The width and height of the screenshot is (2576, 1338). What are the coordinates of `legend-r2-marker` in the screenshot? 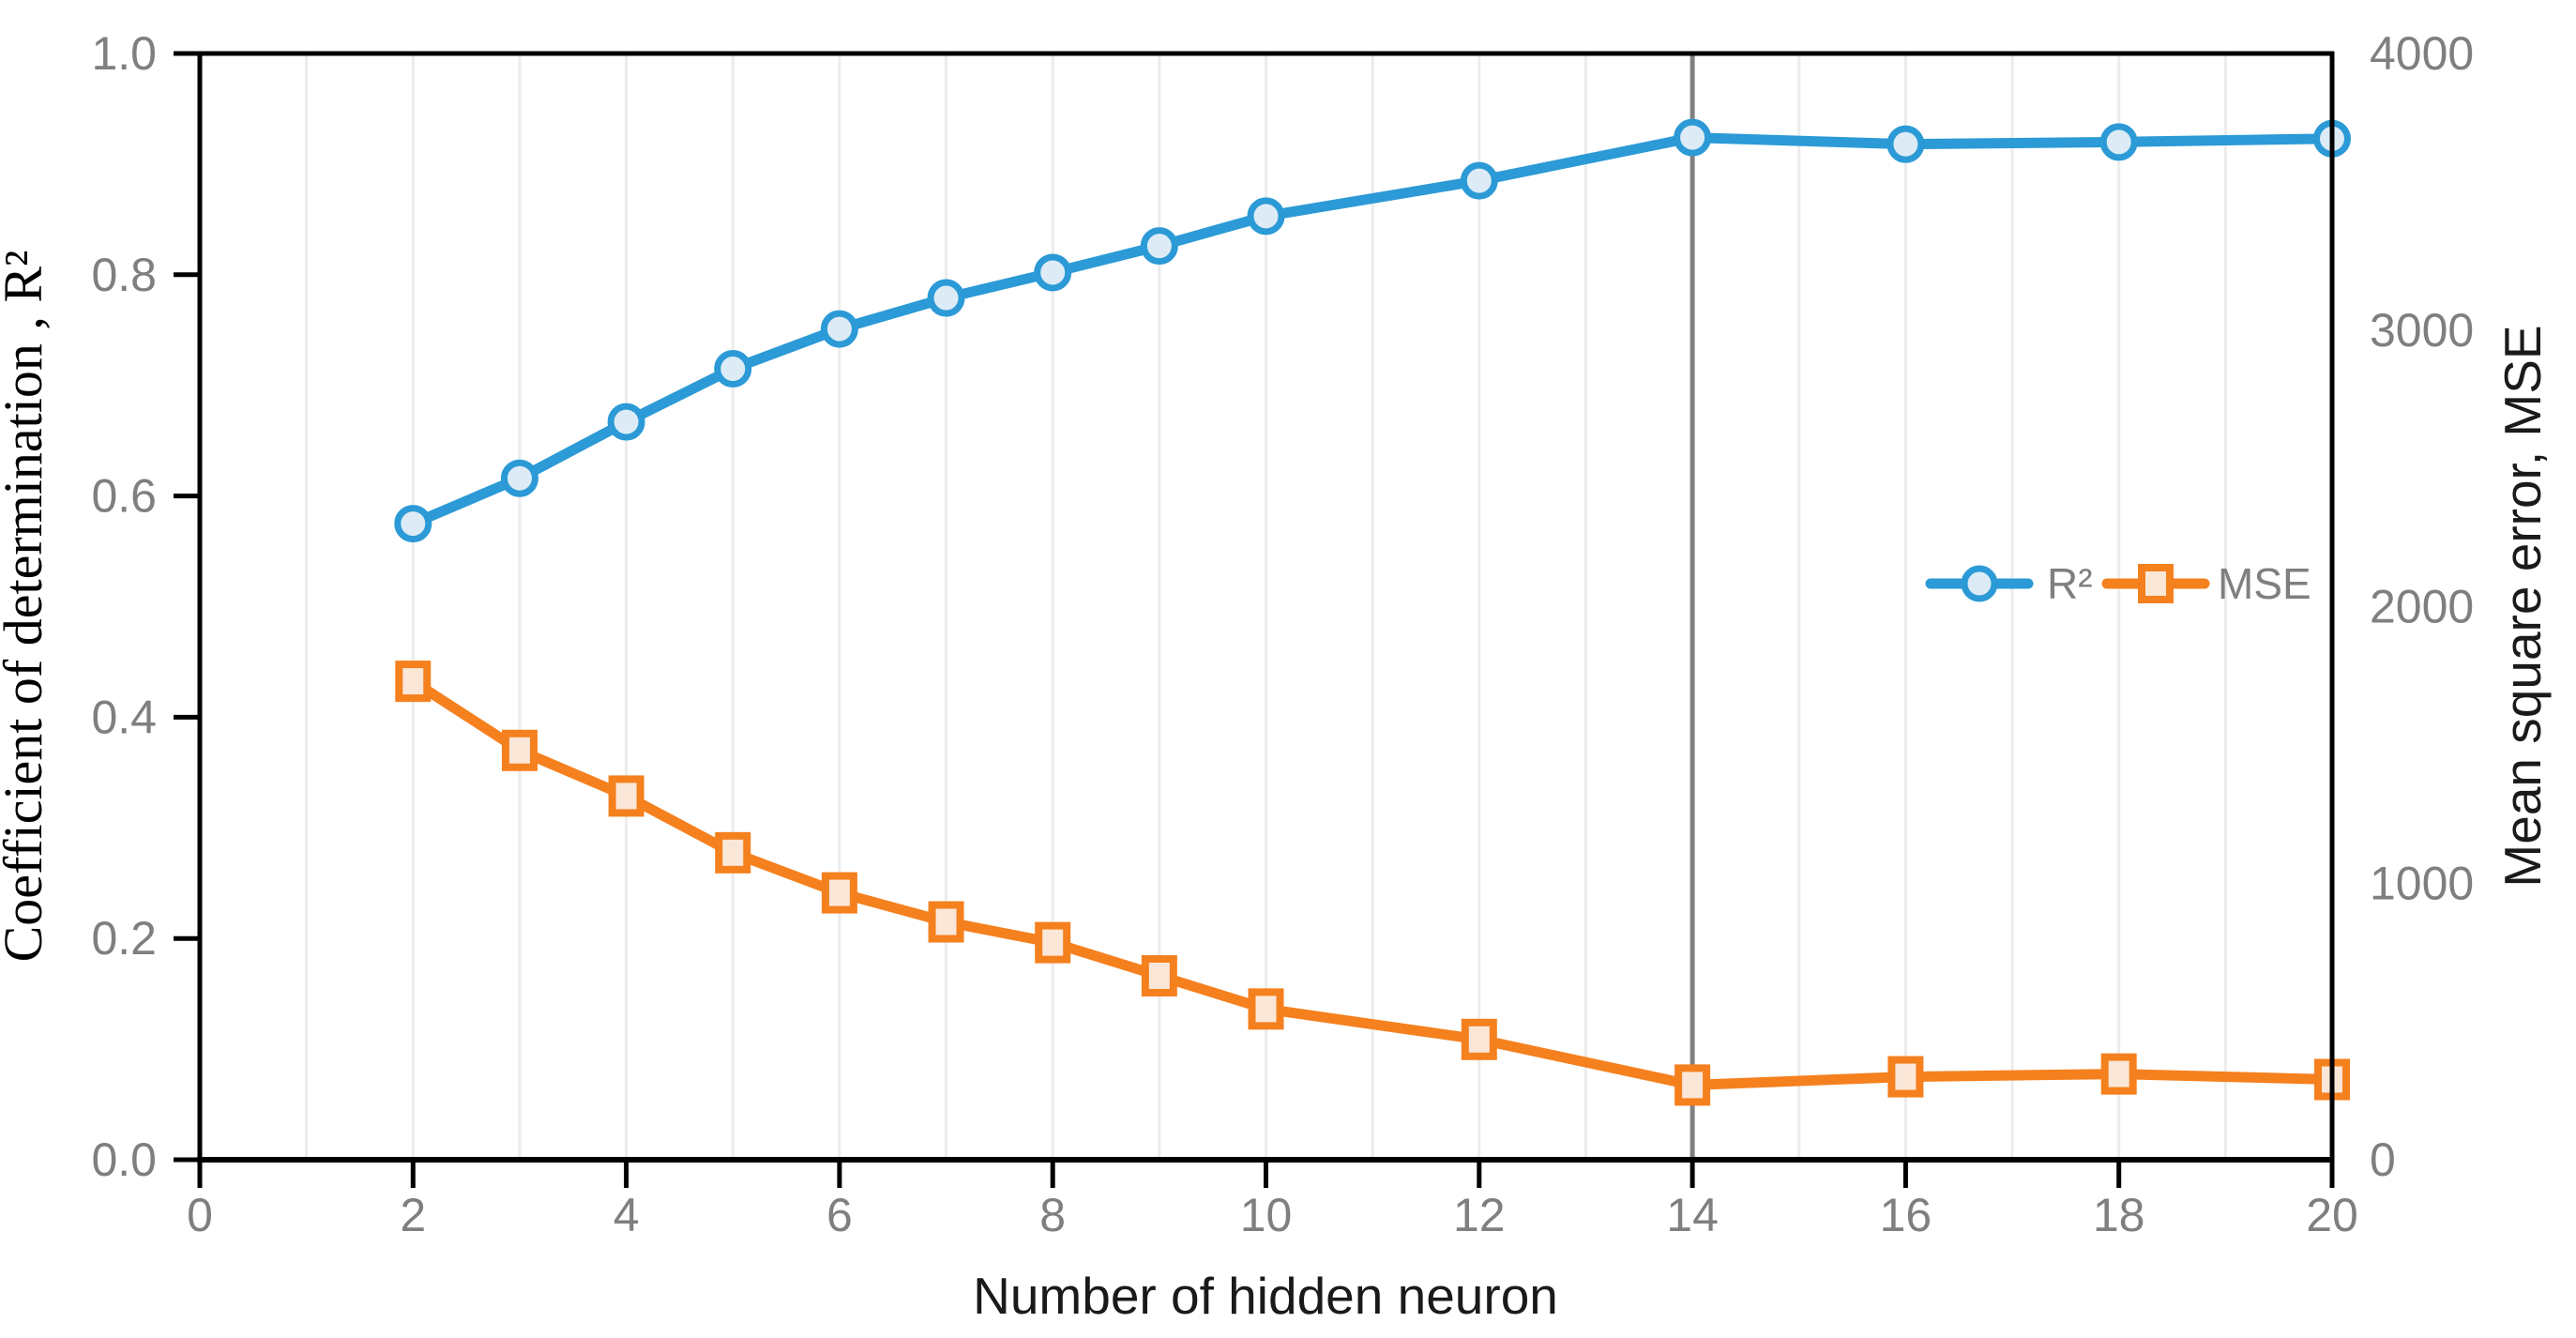 It's located at (1980, 583).